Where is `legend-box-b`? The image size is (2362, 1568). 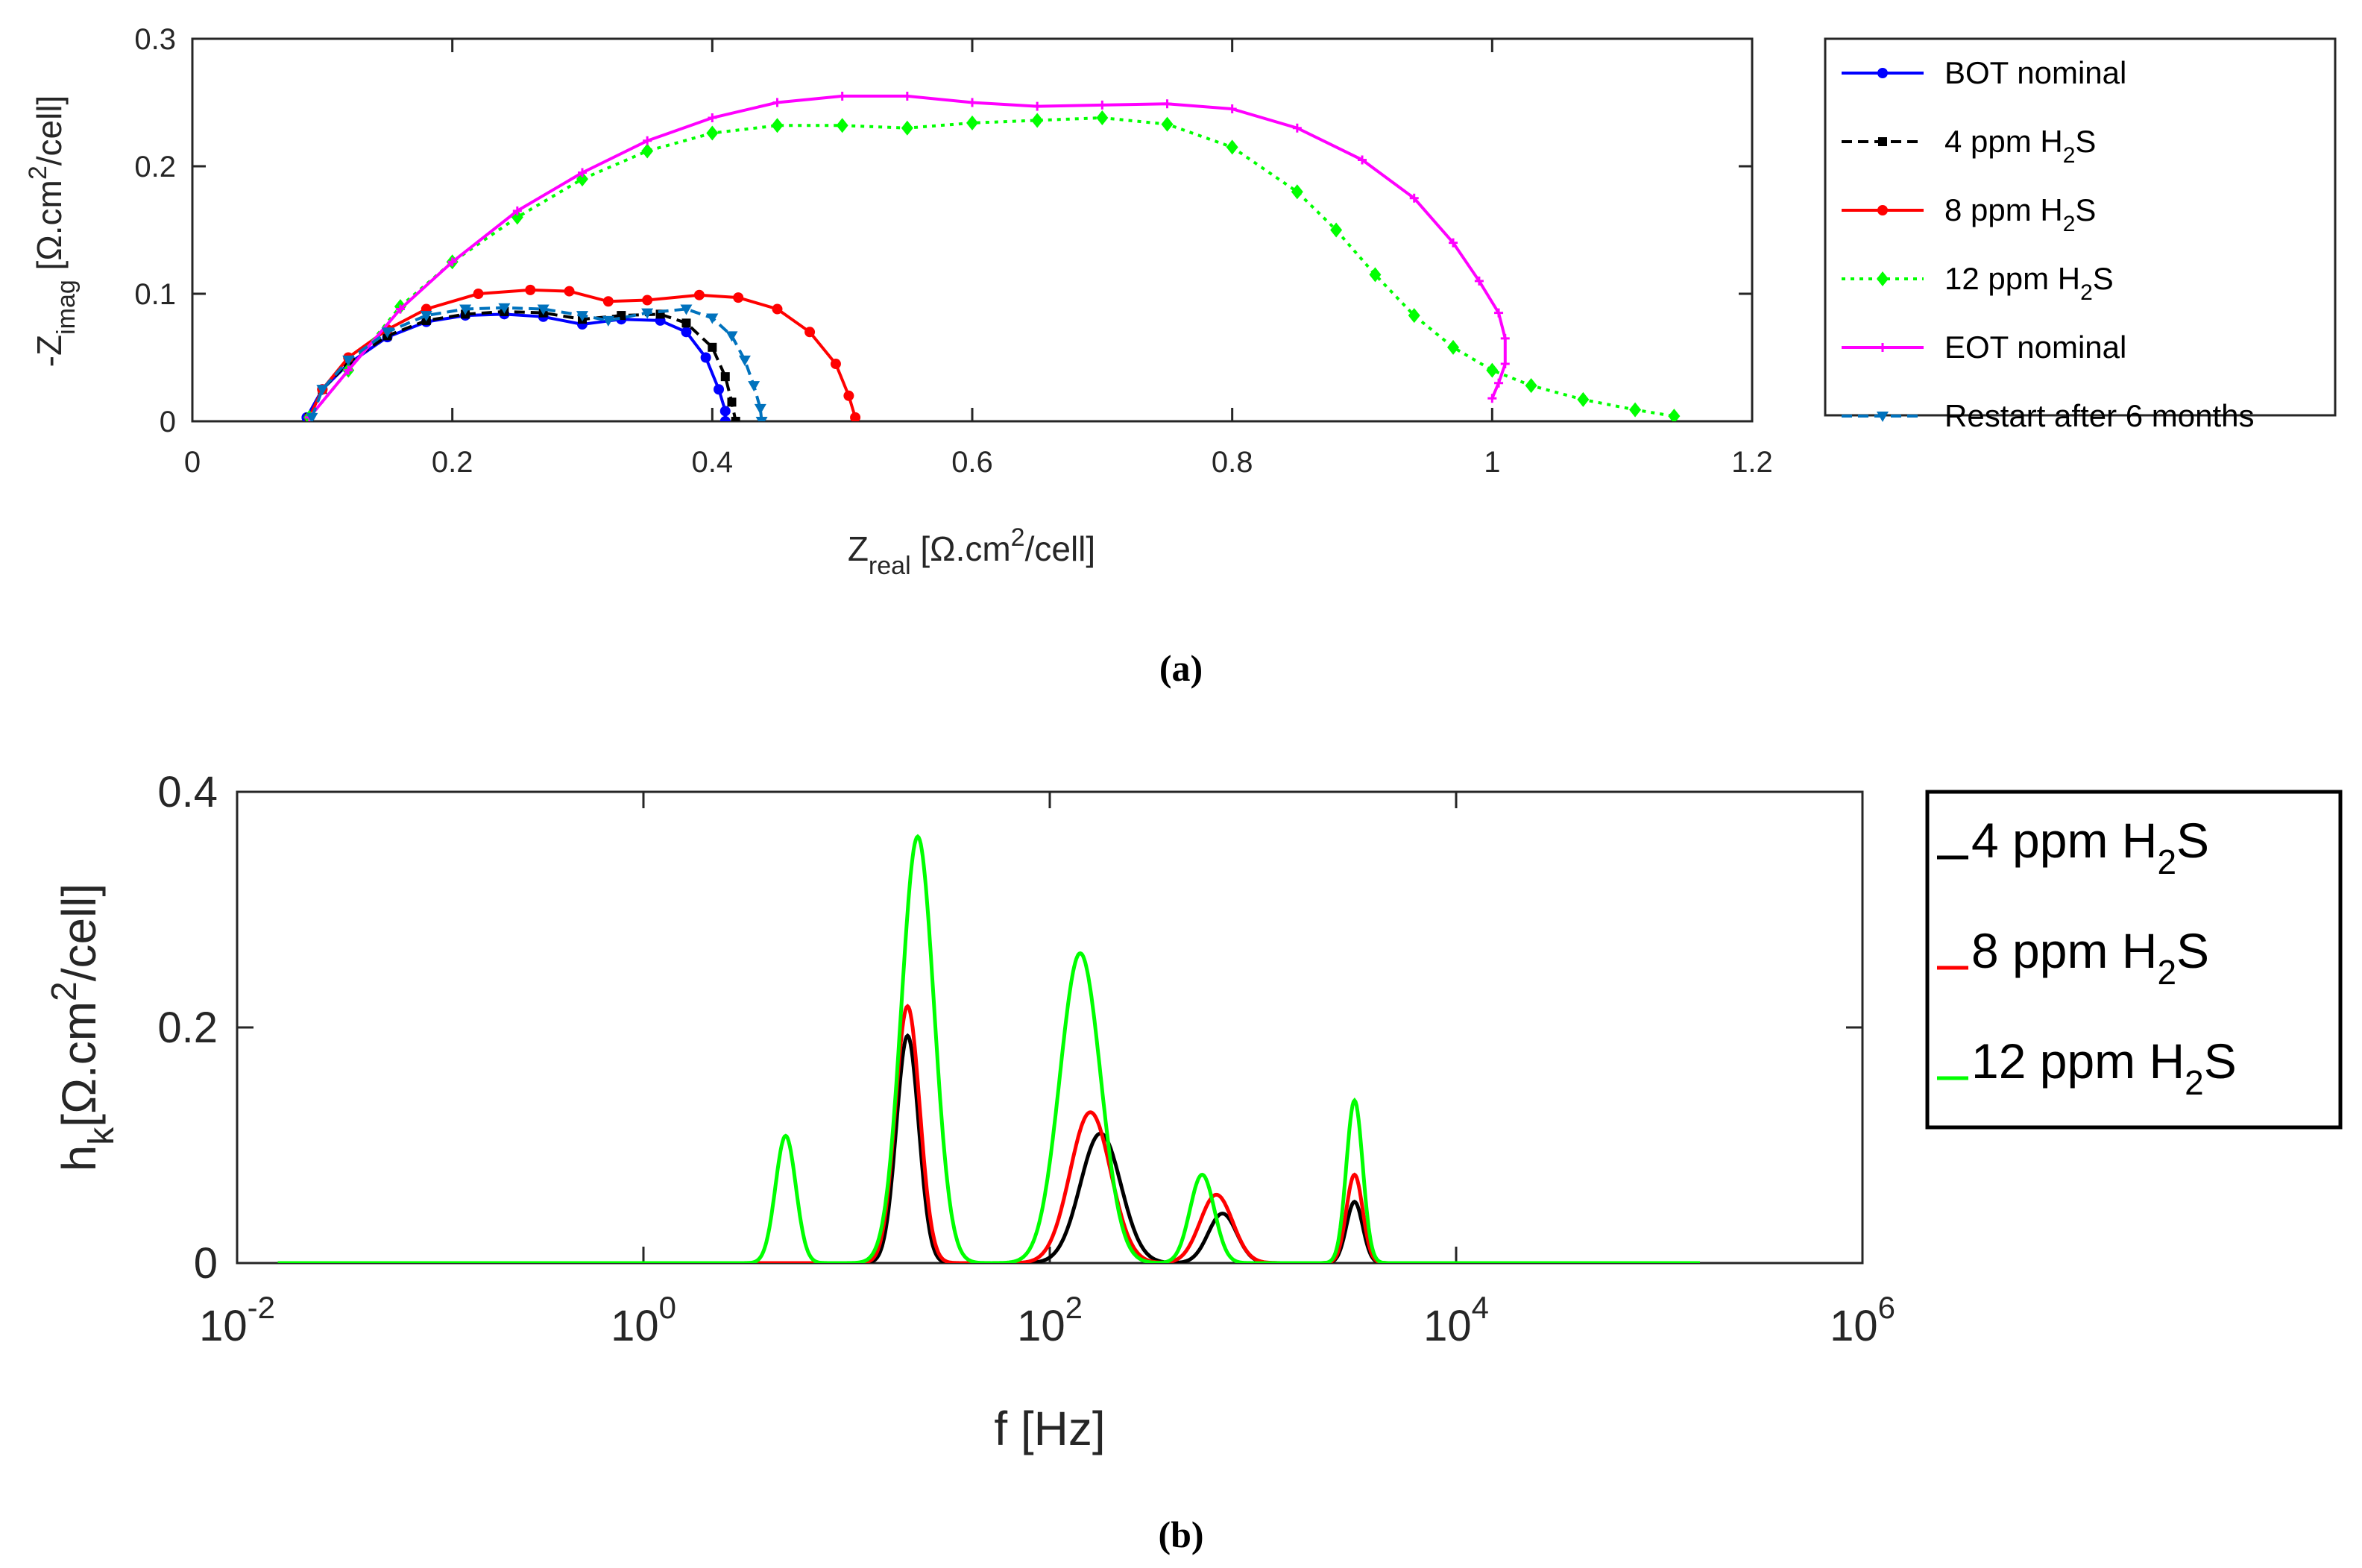
legend-box-b is located at coordinates (2134, 960).